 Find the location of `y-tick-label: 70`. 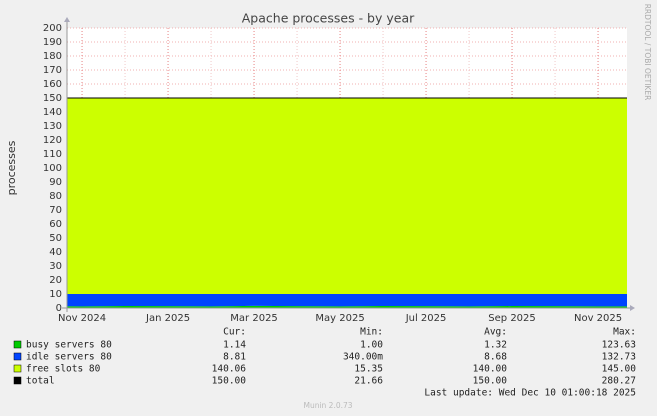

y-tick-label: 70 is located at coordinates (55, 210).